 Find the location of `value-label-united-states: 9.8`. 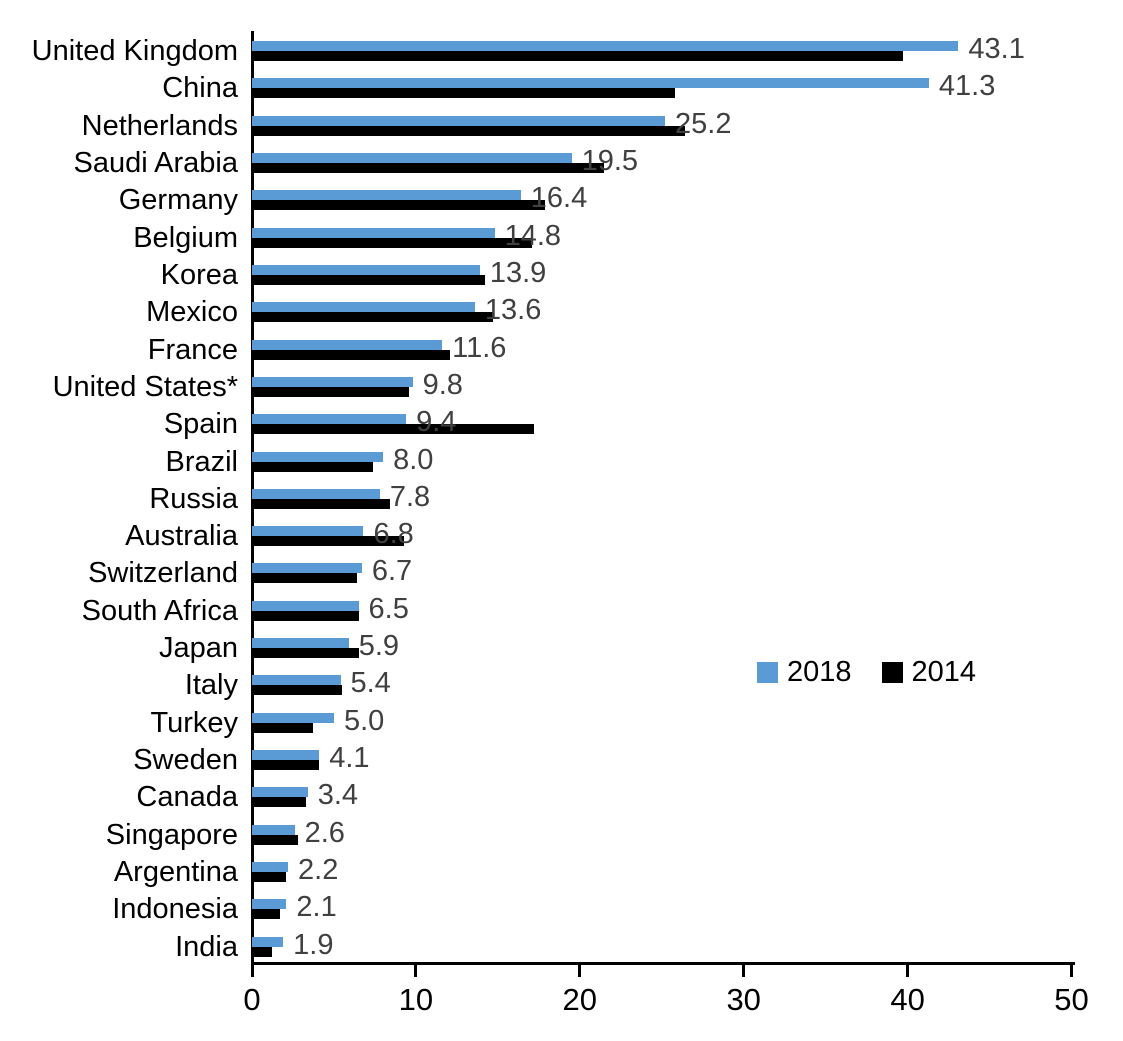

value-label-united-states: 9.8 is located at coordinates (442, 384).